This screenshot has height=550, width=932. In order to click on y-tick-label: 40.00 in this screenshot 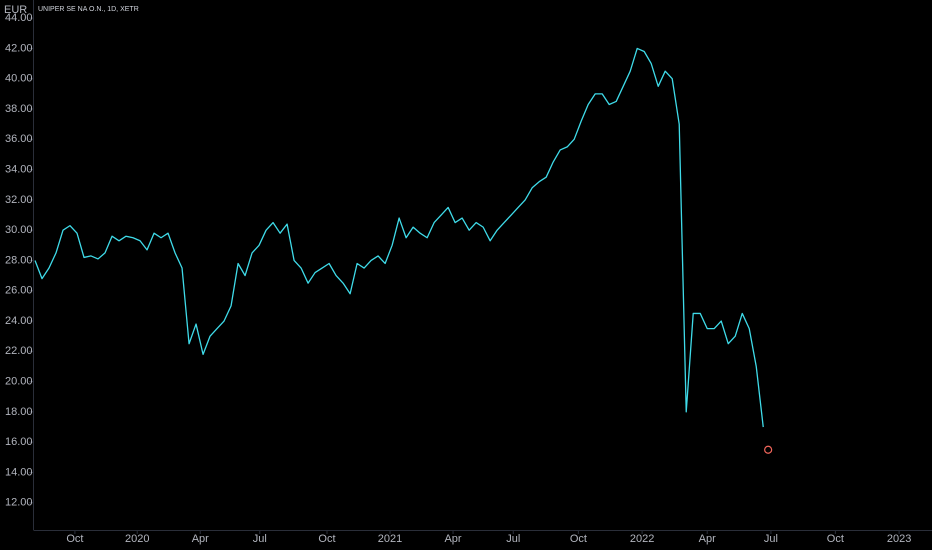, I will do `click(19, 79)`.